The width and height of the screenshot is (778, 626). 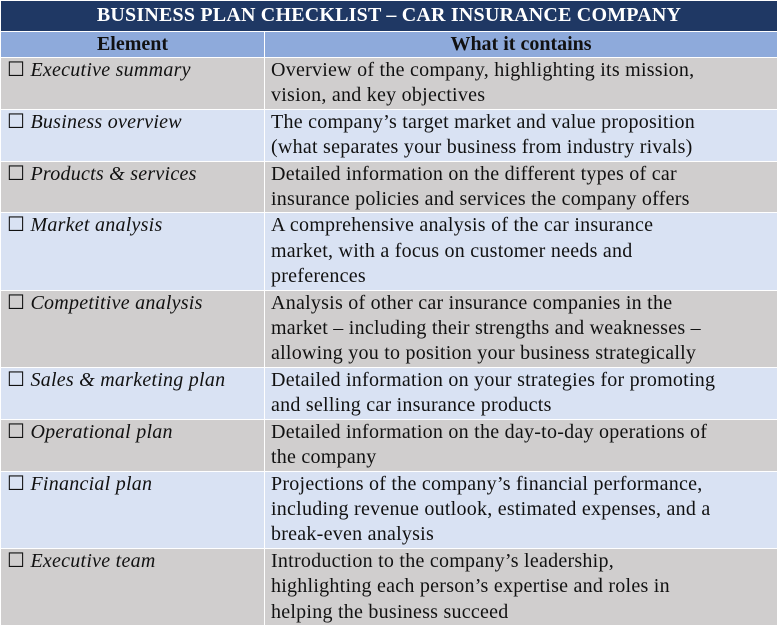 I want to click on element-cell: ☐ Business overview, so click(x=132, y=135).